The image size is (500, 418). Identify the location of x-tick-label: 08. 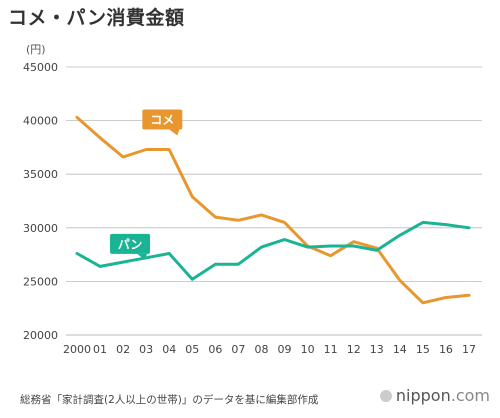
(261, 349).